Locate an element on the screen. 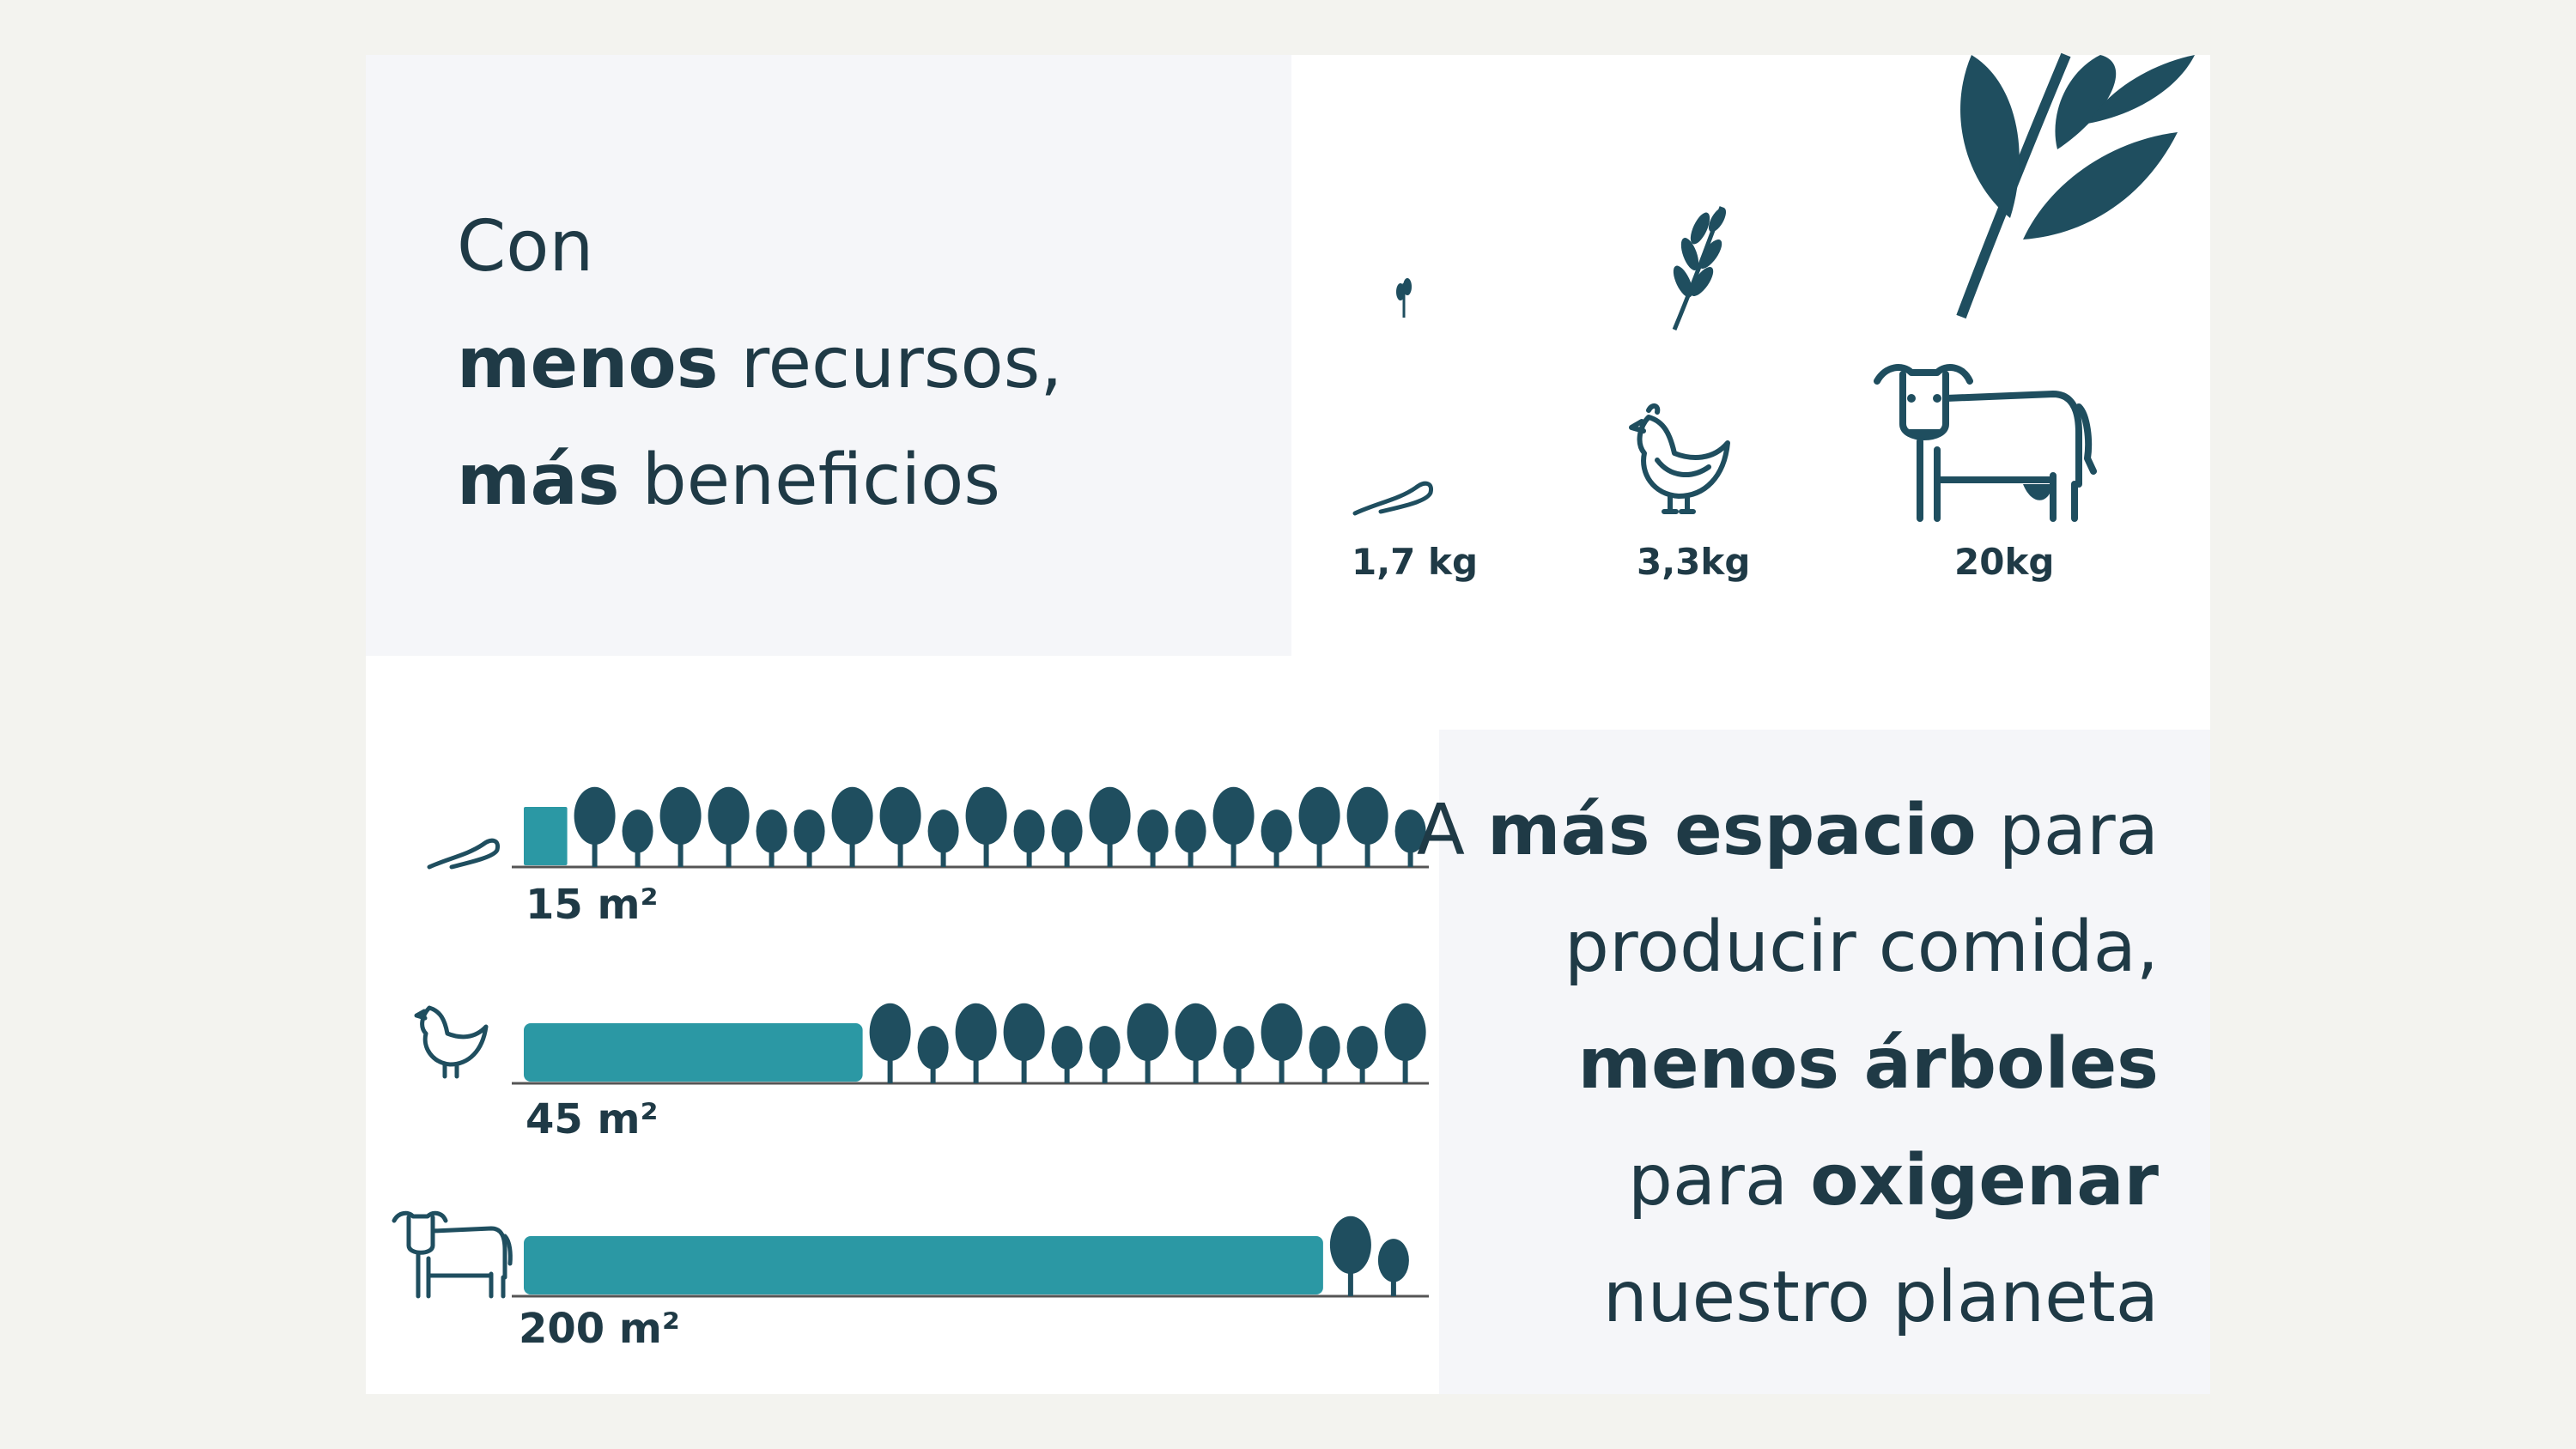 The image size is (2576, 1449). feed-amount-cow: 20kg is located at coordinates (2004, 562).